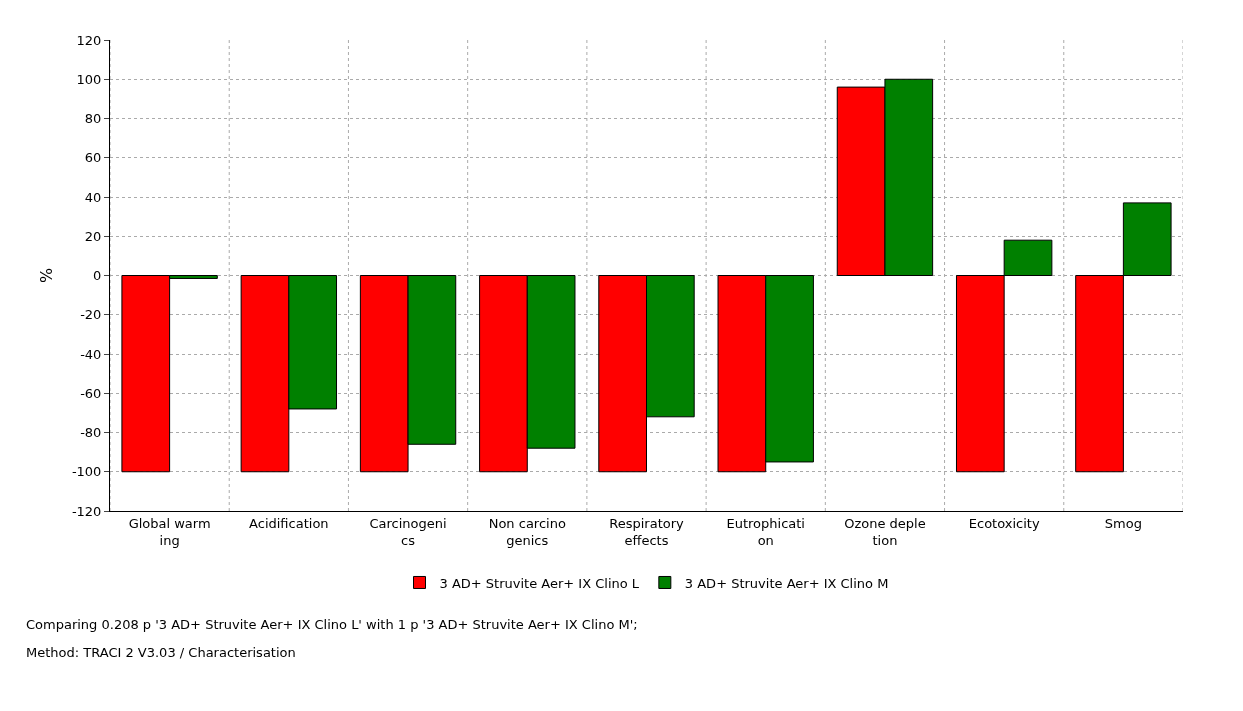 The image size is (1243, 711). Describe the element at coordinates (93, 119) in the screenshot. I see `y-tick-label: 80` at that location.